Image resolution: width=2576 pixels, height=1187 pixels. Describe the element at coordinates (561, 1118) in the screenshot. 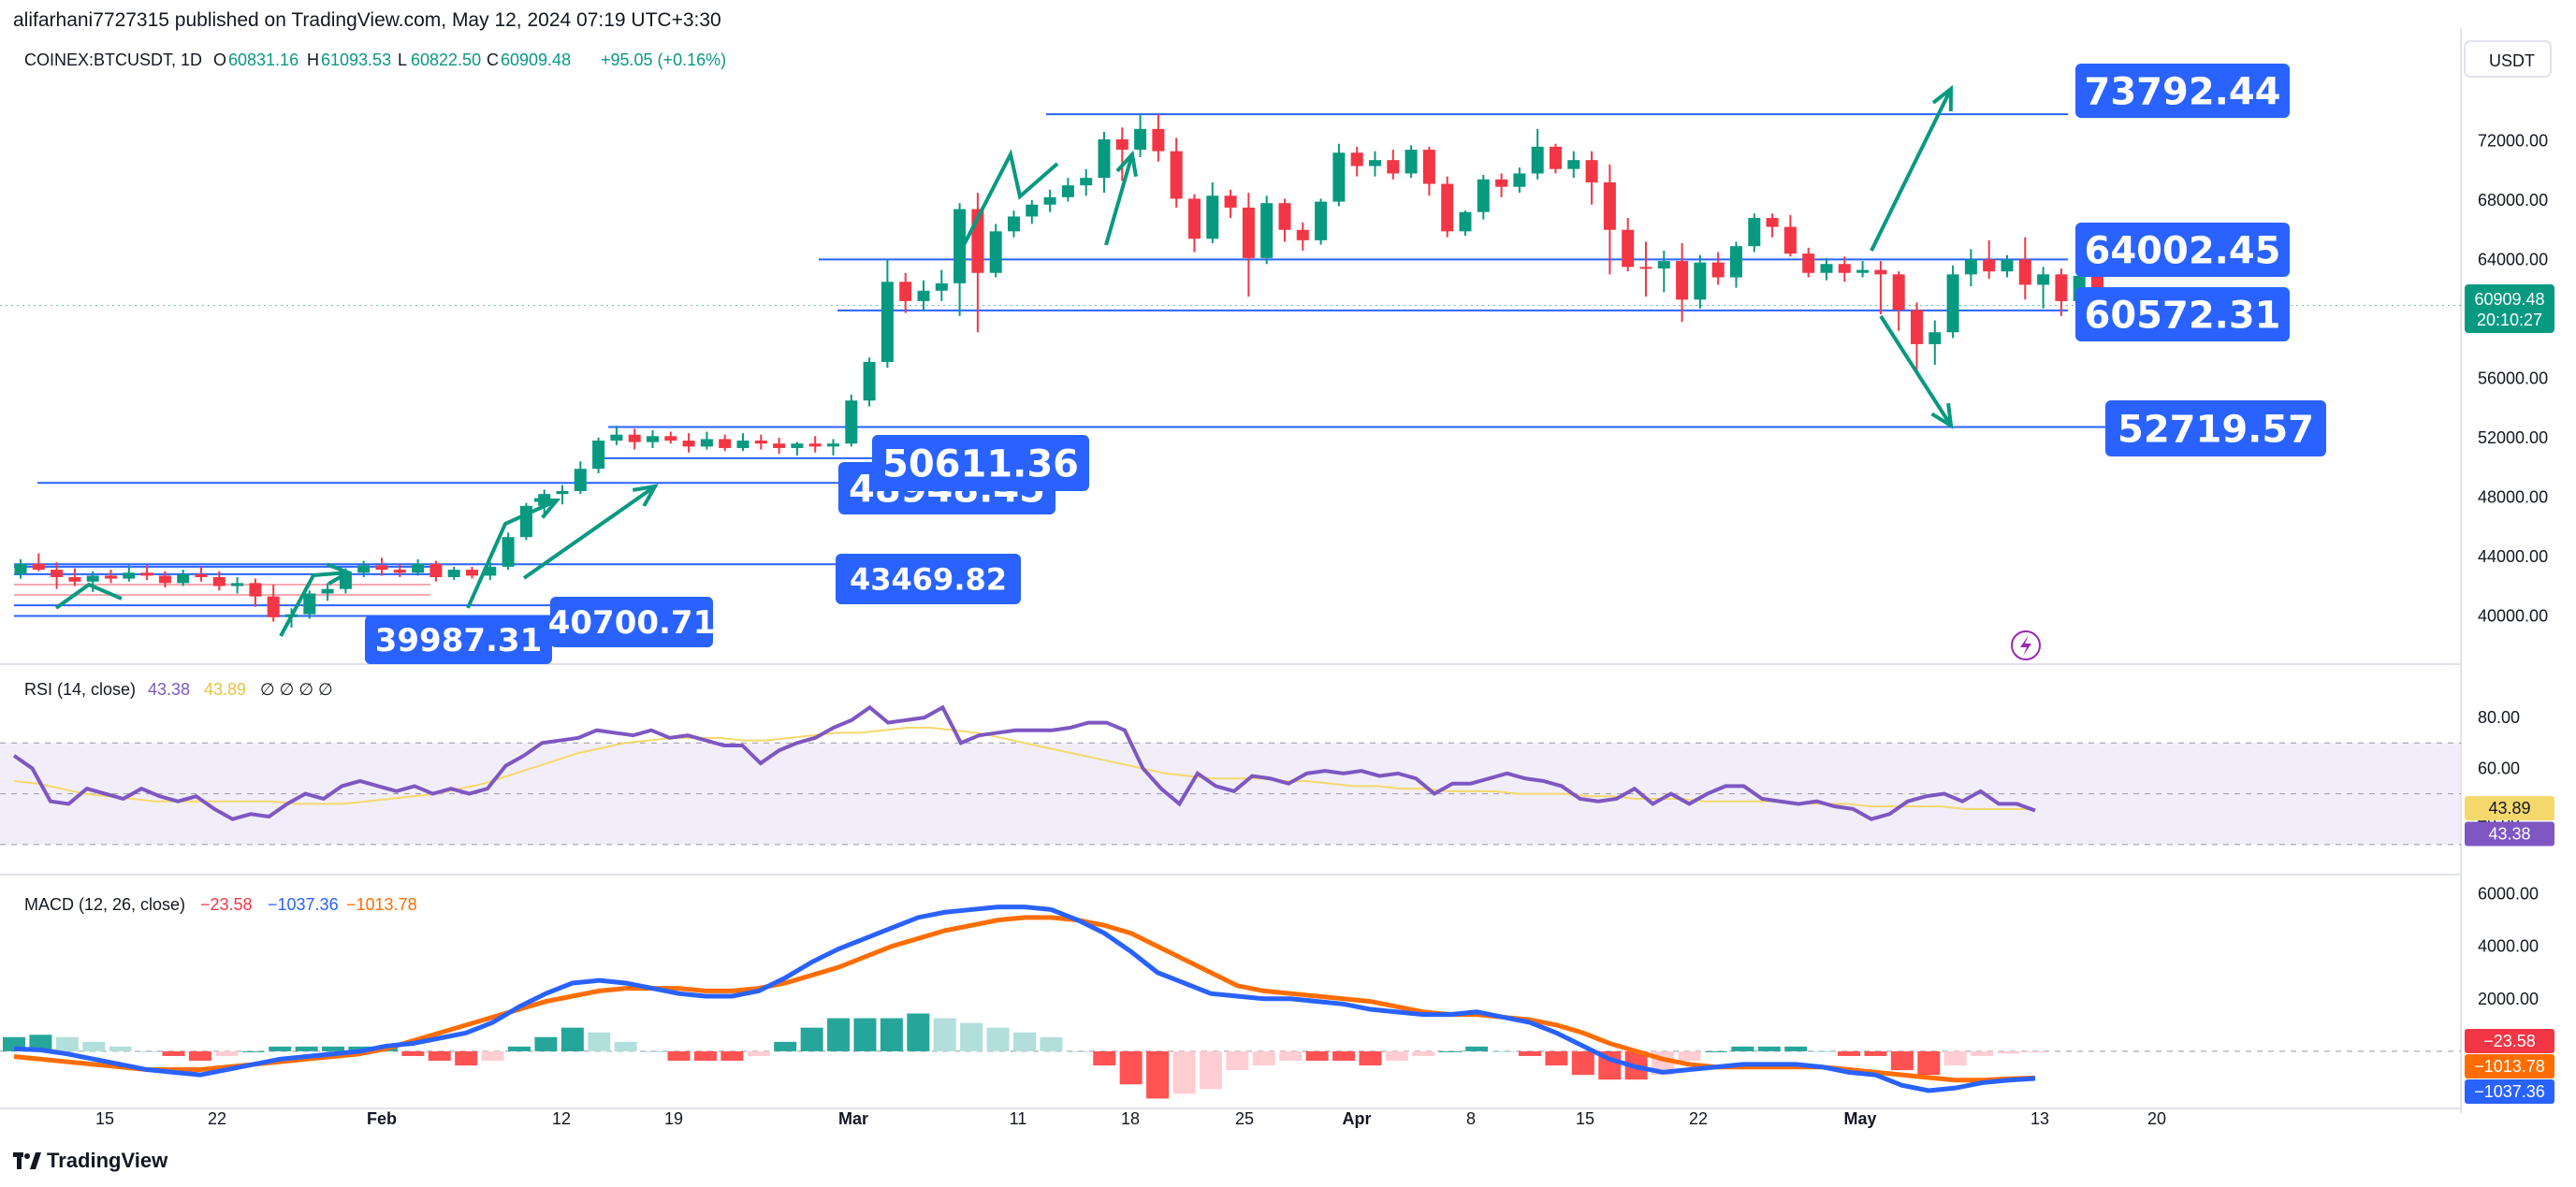

I see `time-tick-label: 12` at that location.